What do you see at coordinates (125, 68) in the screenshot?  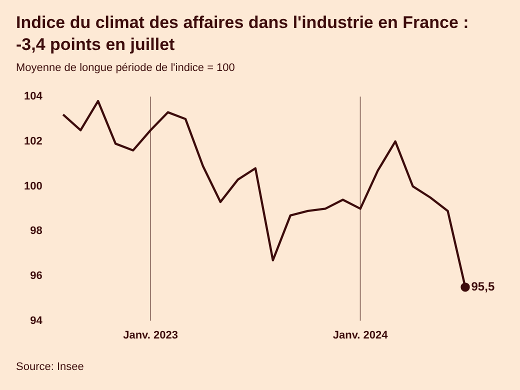 I see `chart-subtitle: Moyenne de longue période de l'indice = 100` at bounding box center [125, 68].